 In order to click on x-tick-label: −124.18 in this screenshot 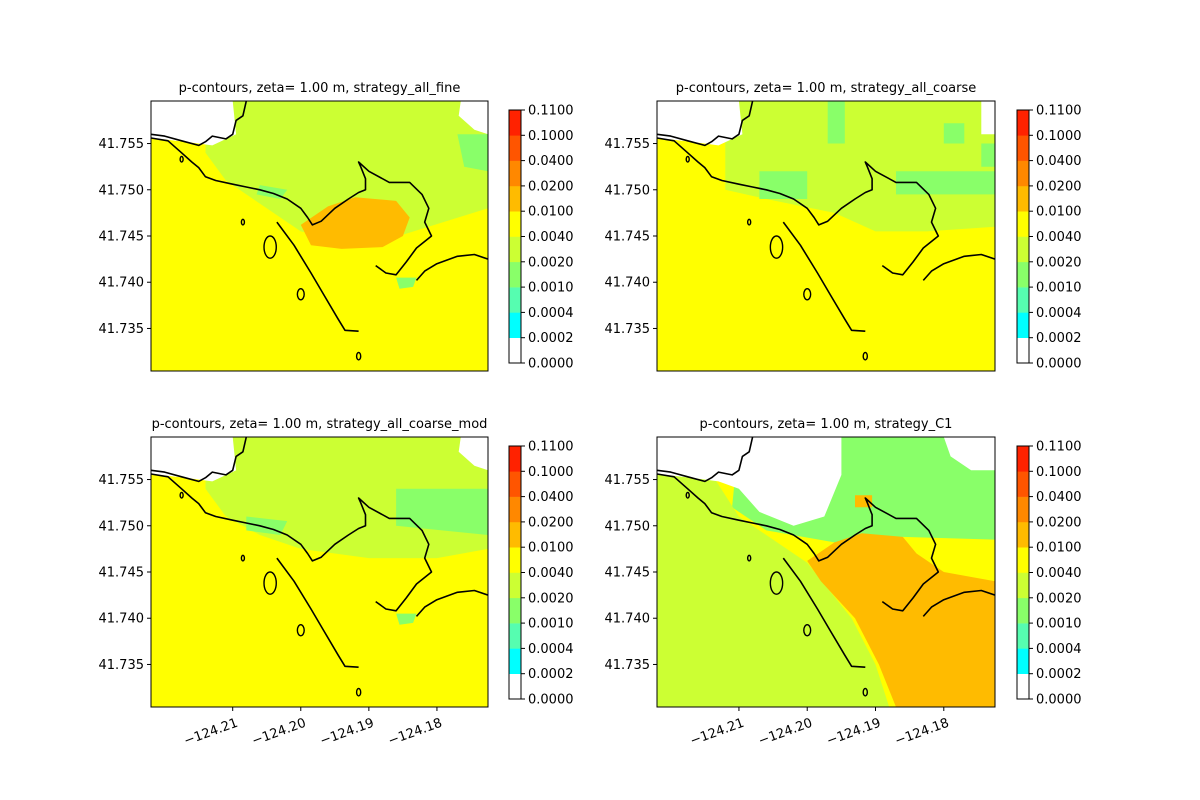, I will do `click(922, 732)`.